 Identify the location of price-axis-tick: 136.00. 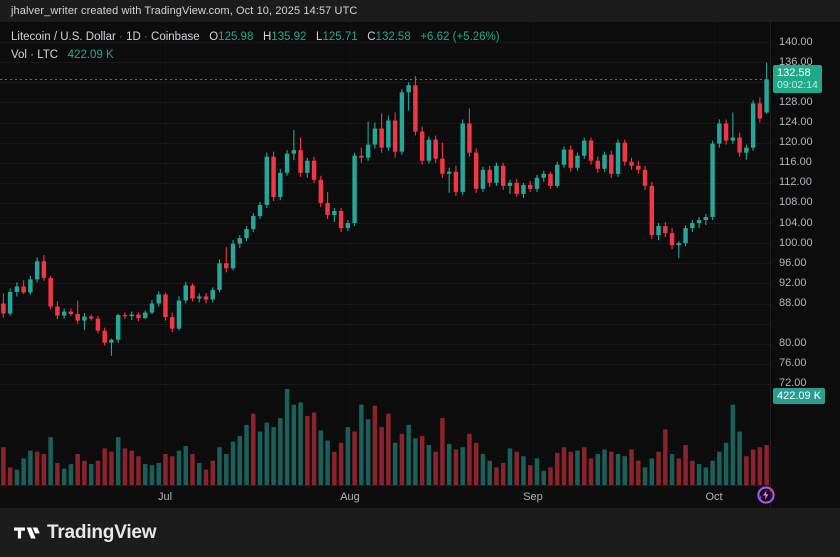
(796, 61).